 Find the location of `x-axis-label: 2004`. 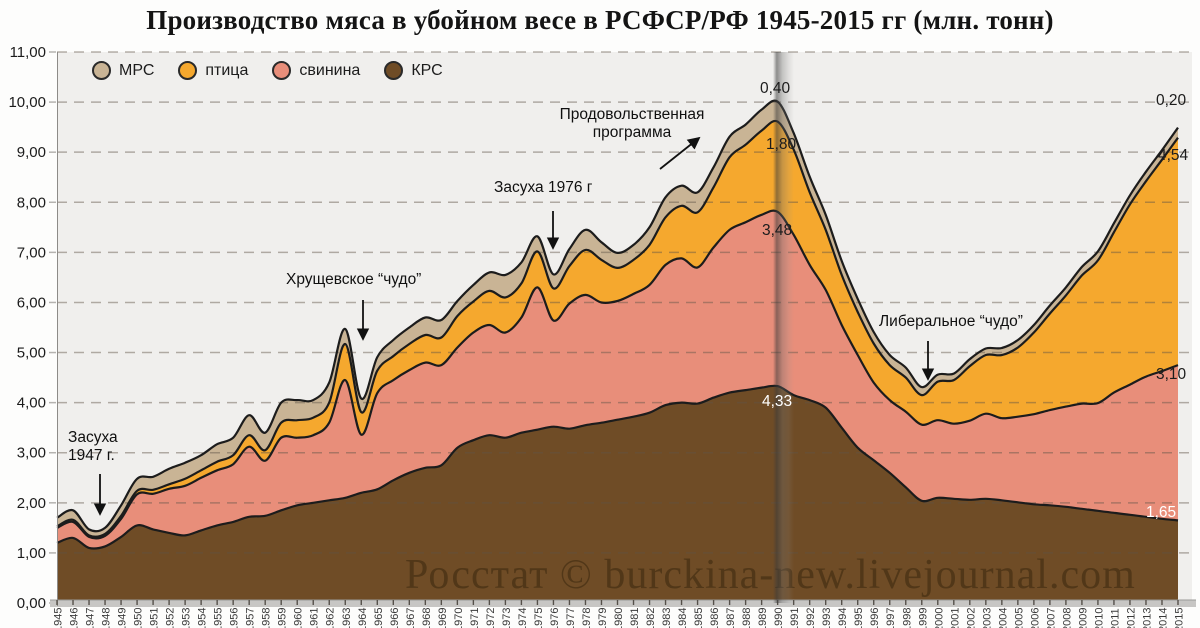

x-axis-label: 2004 is located at coordinates (1003, 618).